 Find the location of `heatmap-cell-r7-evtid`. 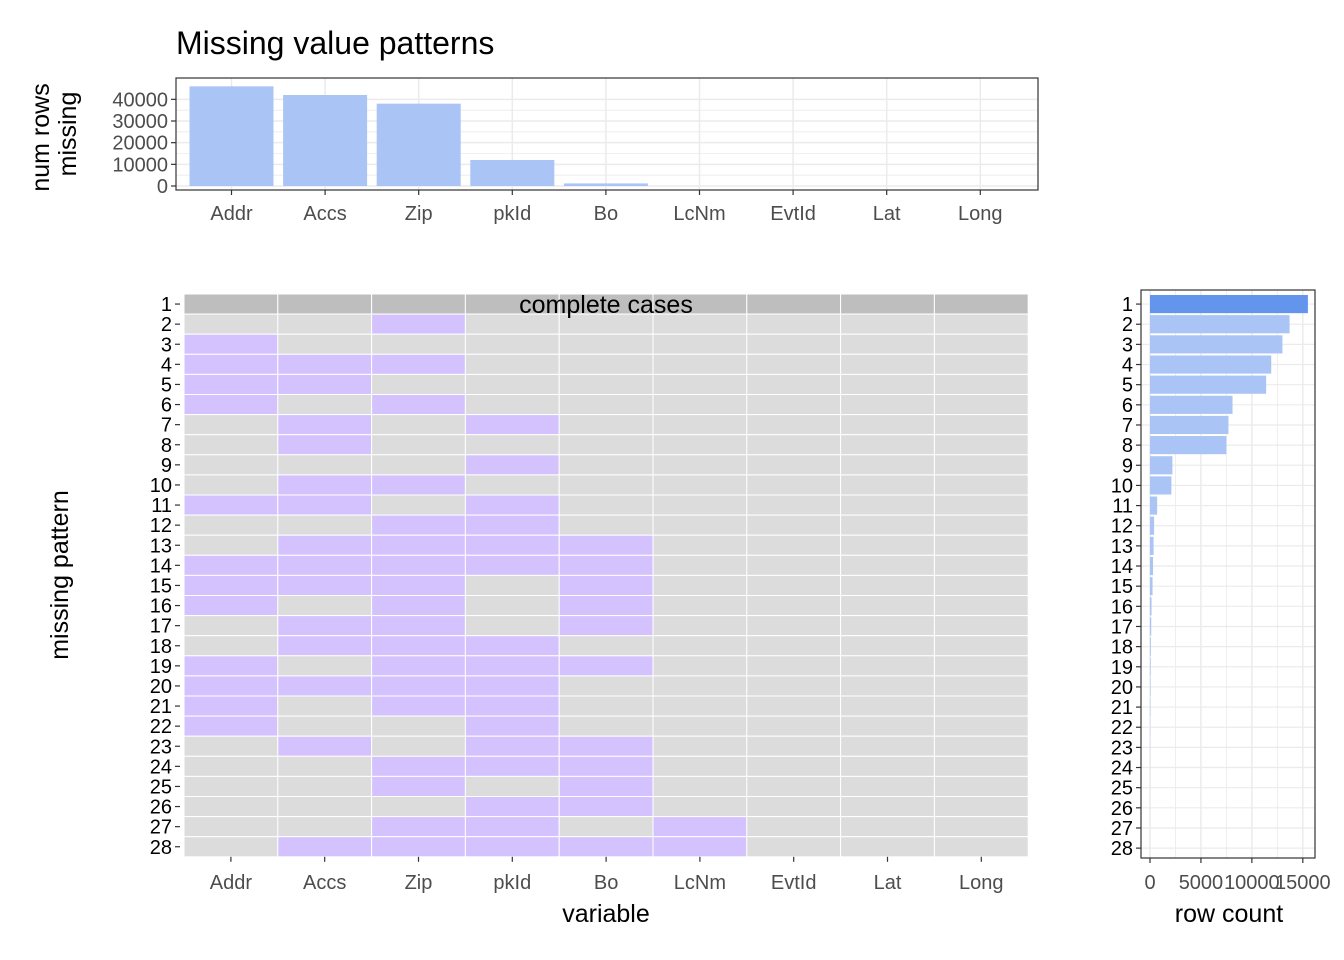

heatmap-cell-r7-evtid is located at coordinates (794, 425).